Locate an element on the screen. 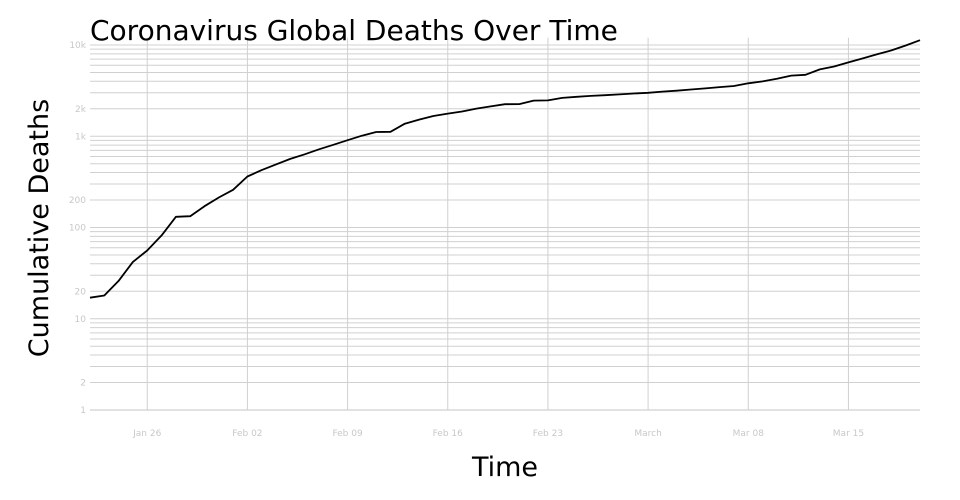 This screenshot has width=960, height=500. x-axis-label: Time is located at coordinates (504, 467).